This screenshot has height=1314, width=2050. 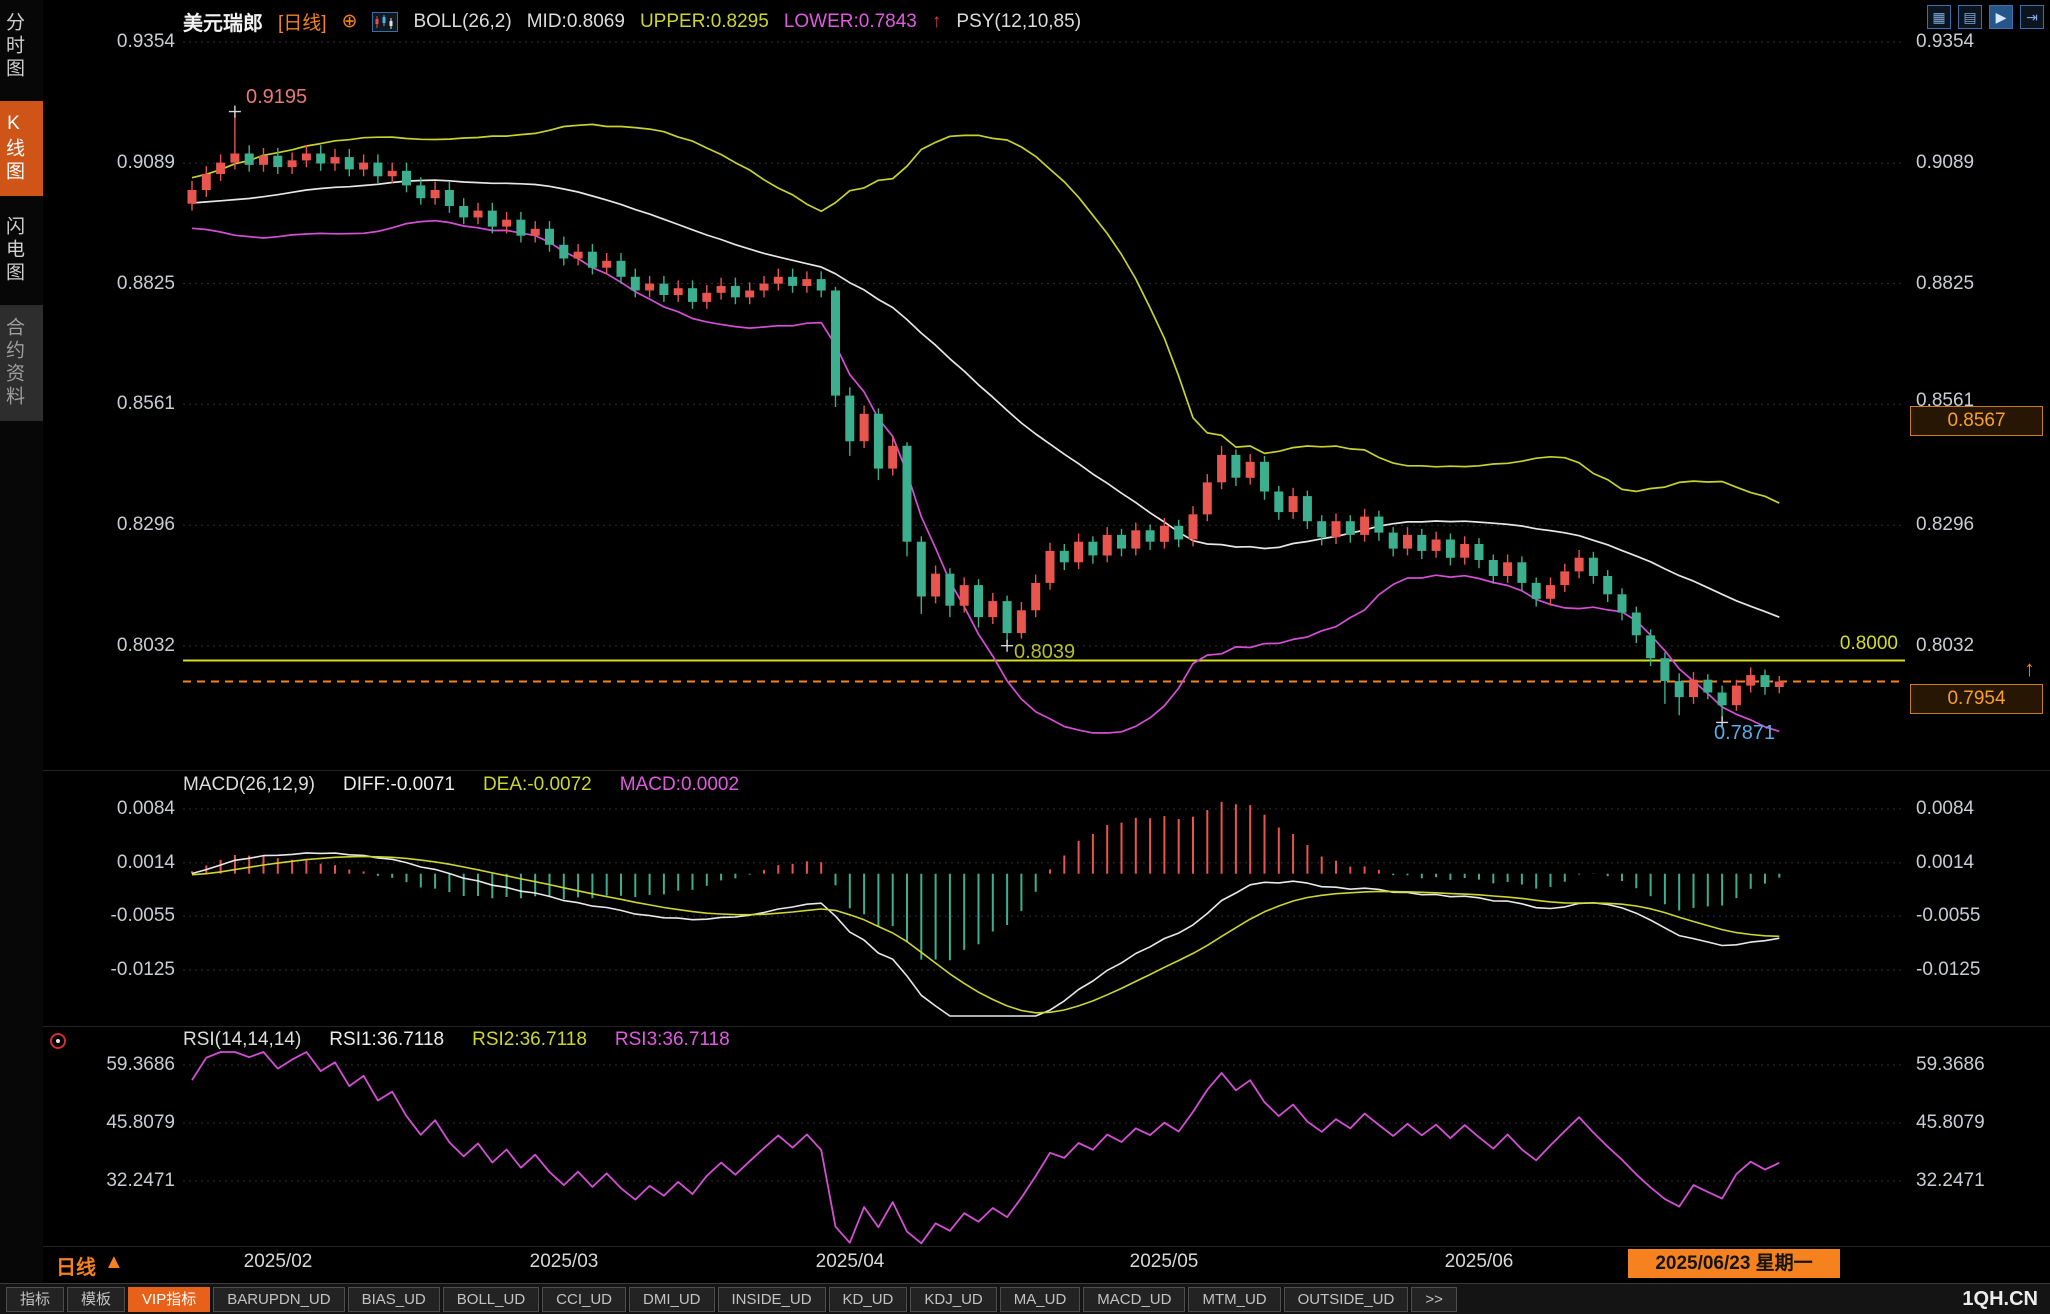 I want to click on price-marker-box: 0.8567, so click(x=1976, y=421).